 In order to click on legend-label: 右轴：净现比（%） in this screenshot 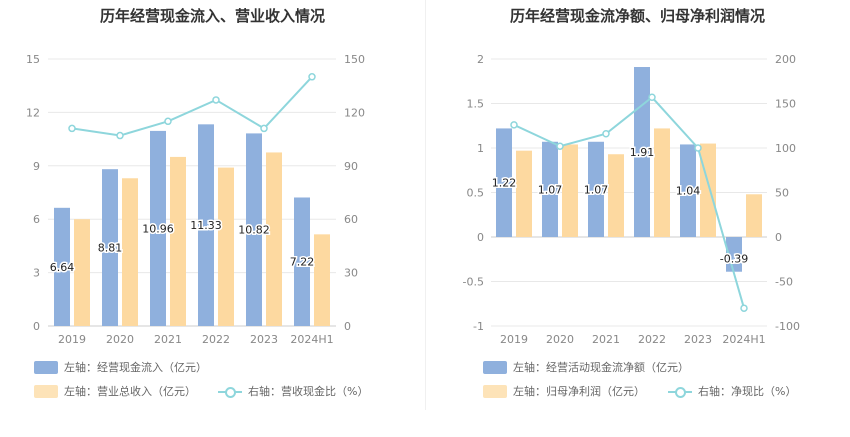, I will do `click(747, 391)`.